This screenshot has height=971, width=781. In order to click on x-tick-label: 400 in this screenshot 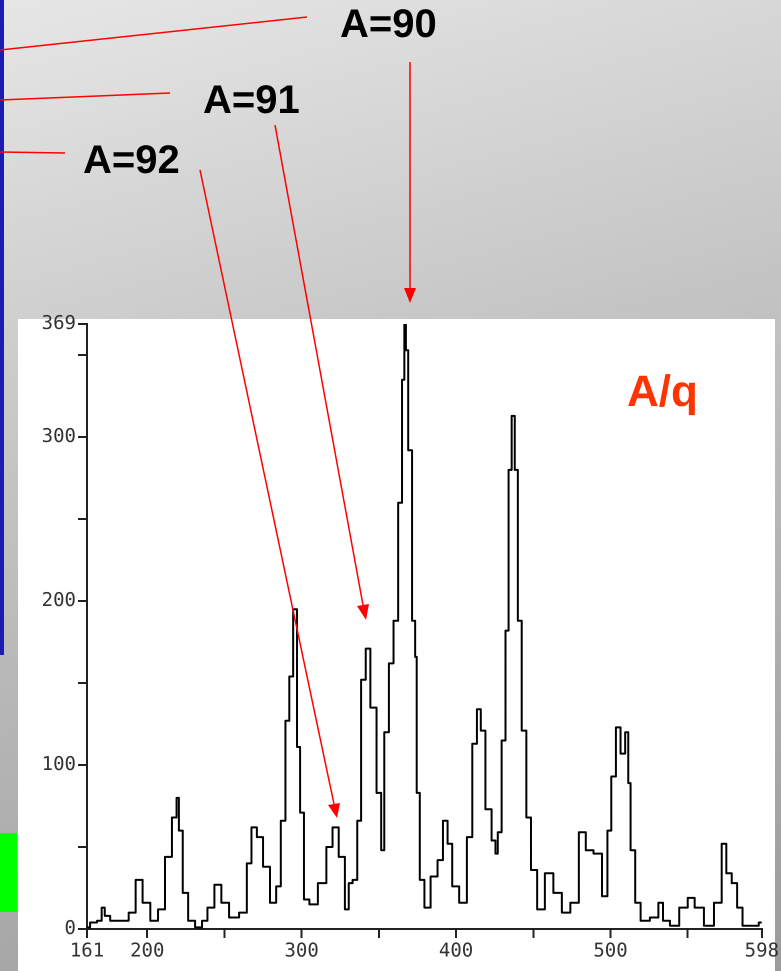, I will do `click(456, 950)`.